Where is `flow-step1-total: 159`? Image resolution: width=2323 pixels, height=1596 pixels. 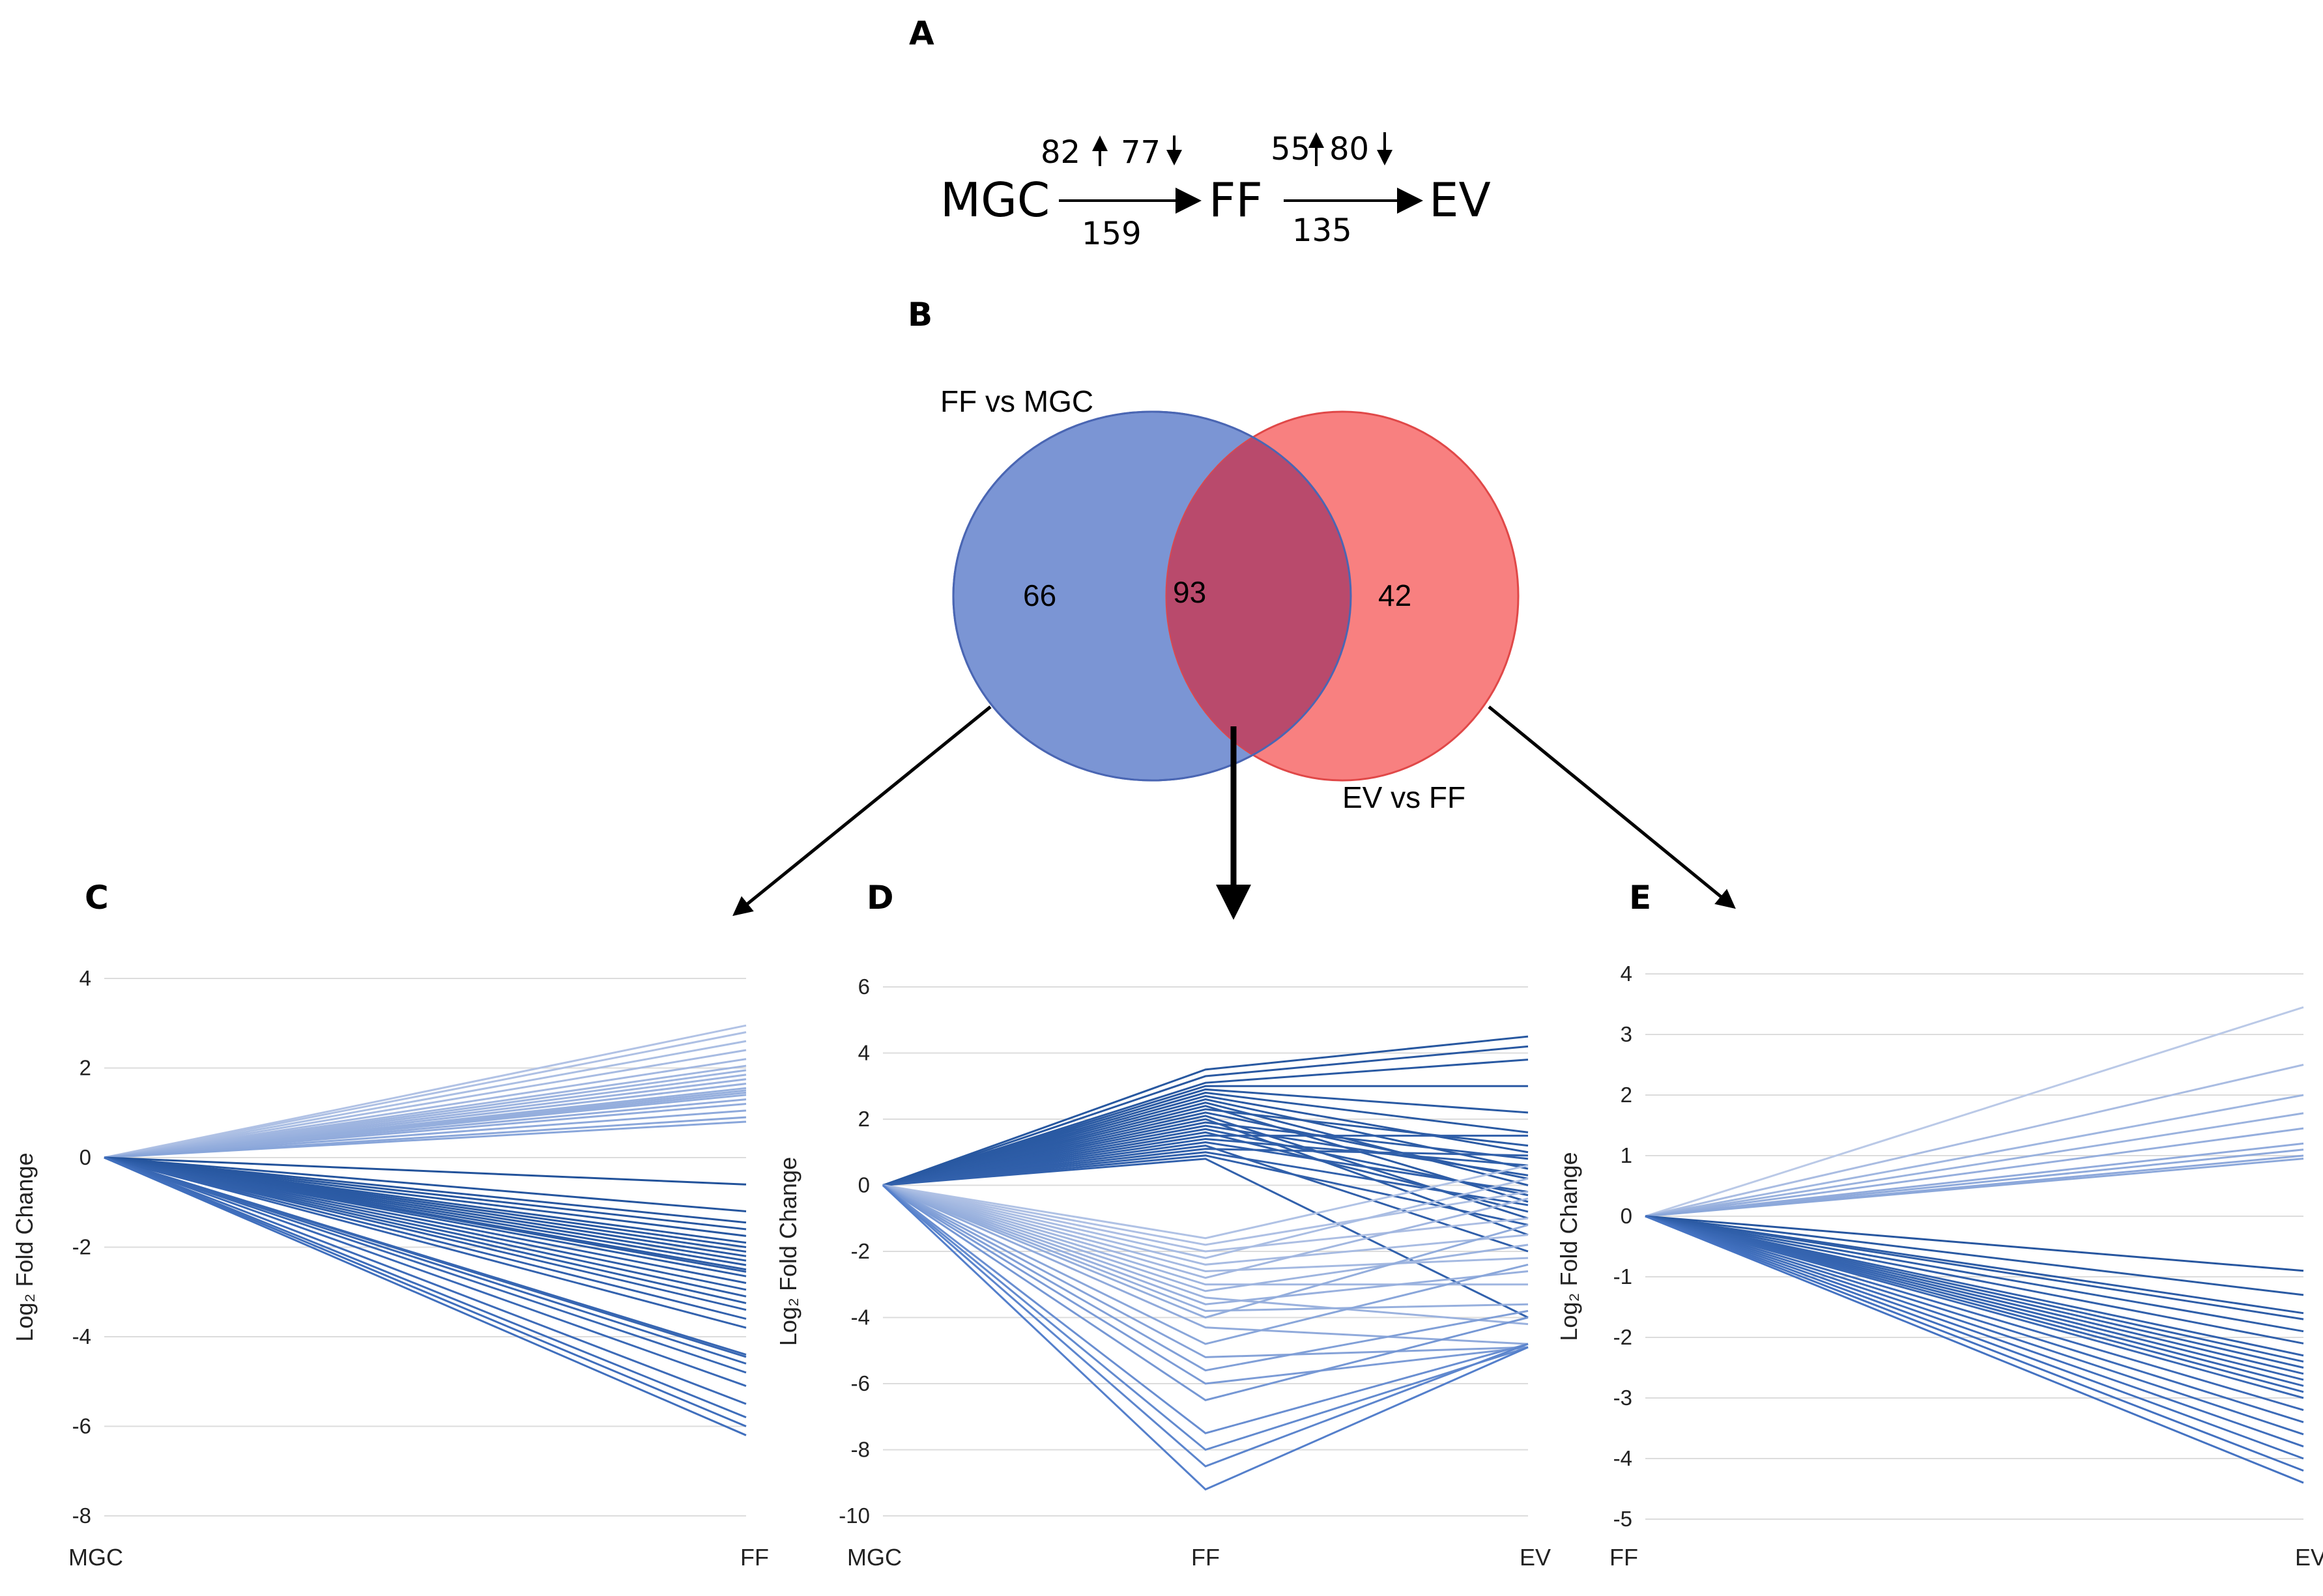
flow-step1-total: 159 is located at coordinates (1112, 234).